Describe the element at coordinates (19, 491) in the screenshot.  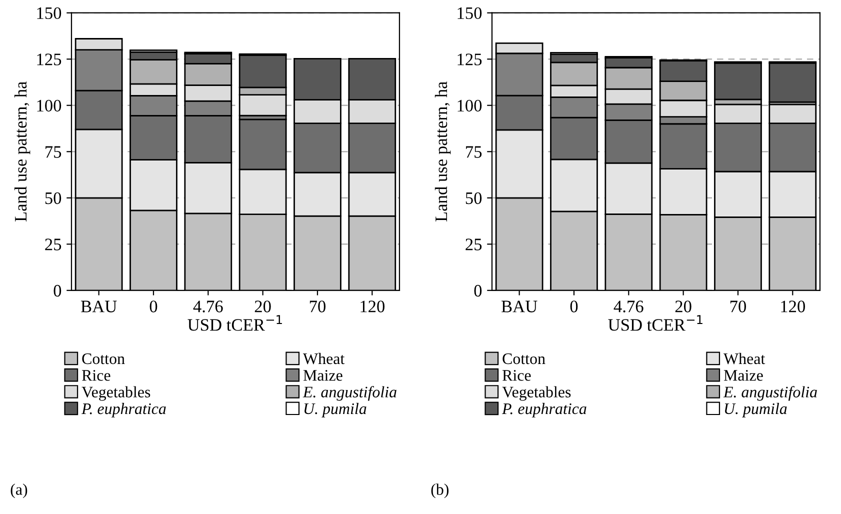
I see `text: (a)` at that location.